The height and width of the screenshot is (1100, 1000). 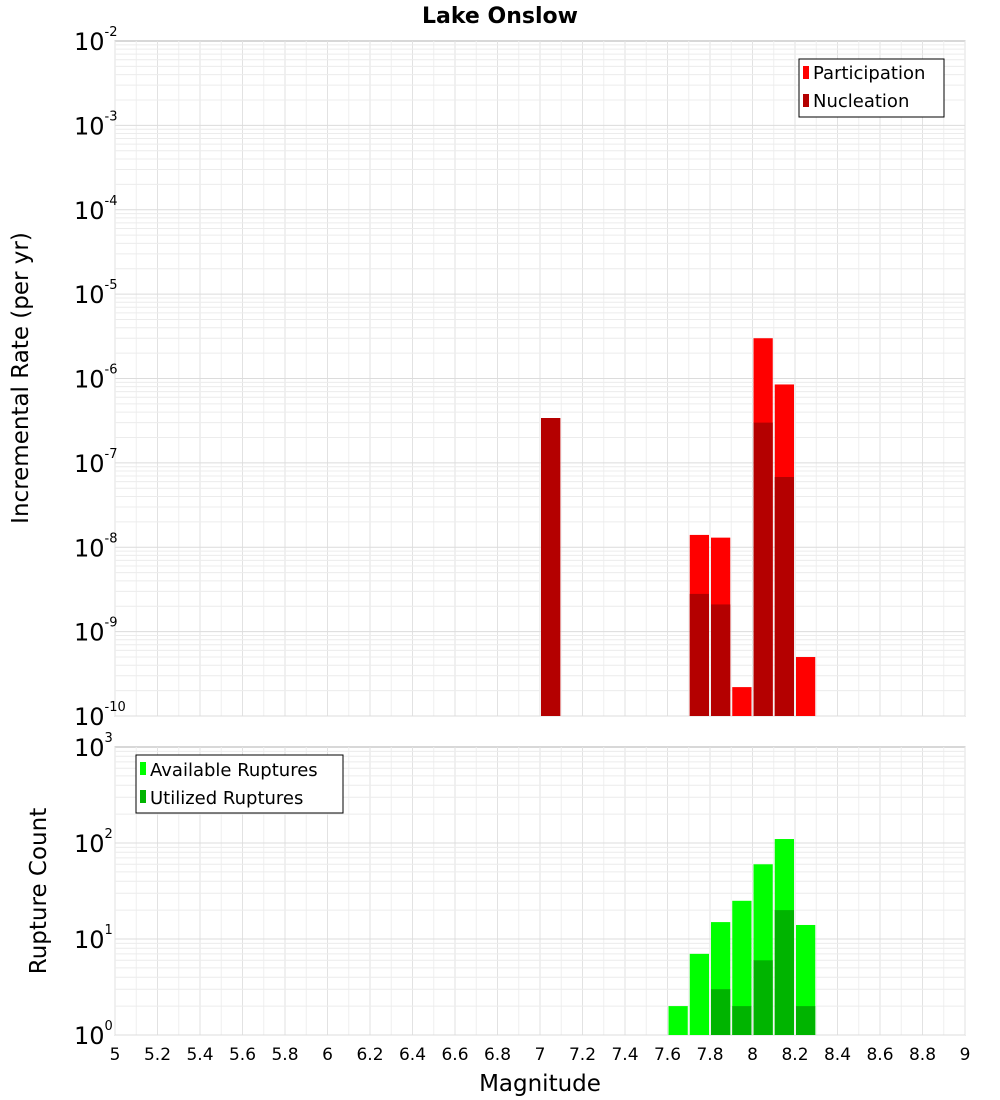 What do you see at coordinates (115, 1055) in the screenshot?
I see `x-tick-label: 5` at bounding box center [115, 1055].